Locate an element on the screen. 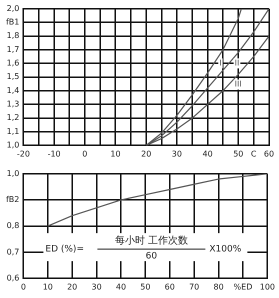 This screenshot has width=279, height=298. y-tick-label: 2,0 is located at coordinates (13, 8).